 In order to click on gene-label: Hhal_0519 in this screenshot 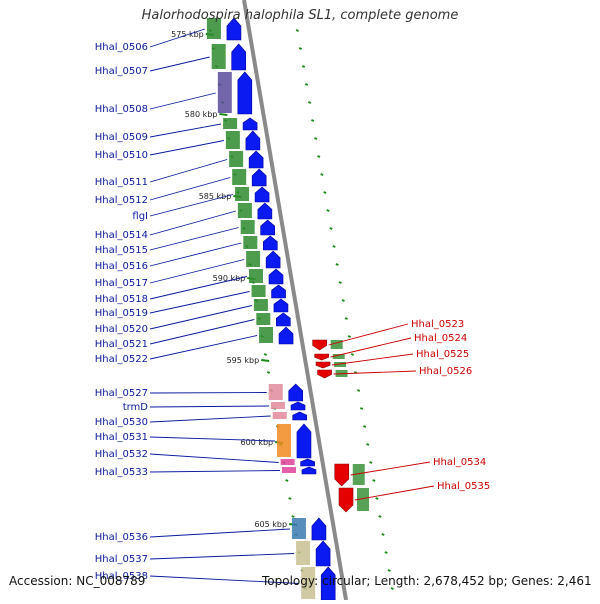, I will do `click(121, 313)`.